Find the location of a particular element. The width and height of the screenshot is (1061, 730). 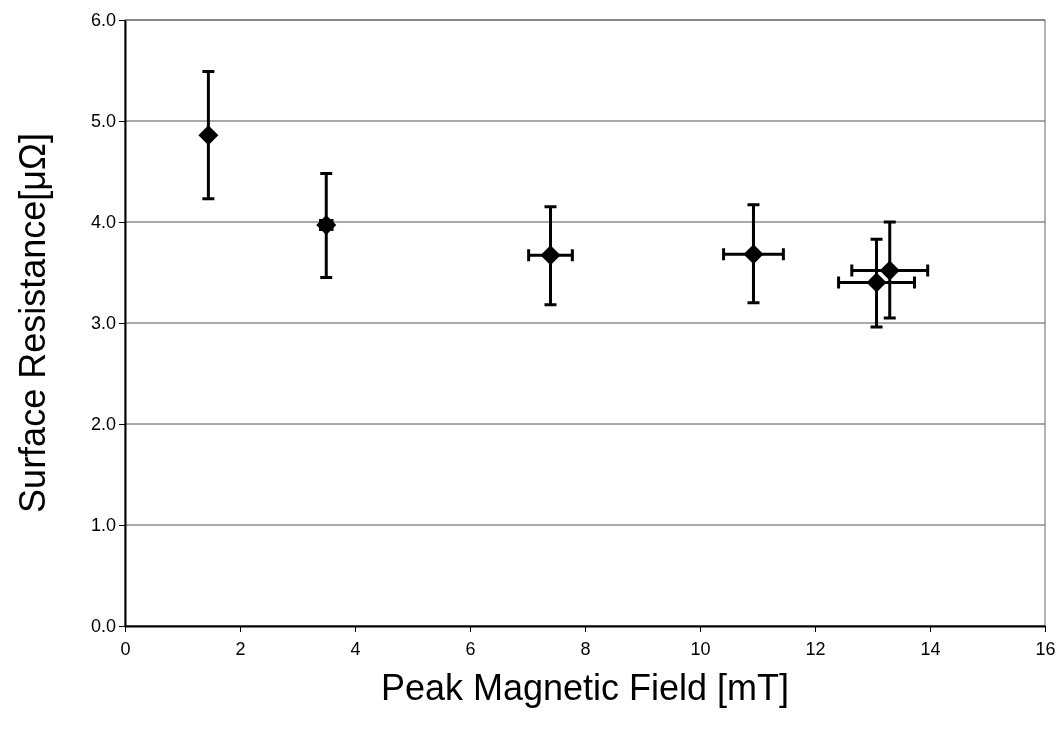

x-tick-label: 12 is located at coordinates (815, 648).